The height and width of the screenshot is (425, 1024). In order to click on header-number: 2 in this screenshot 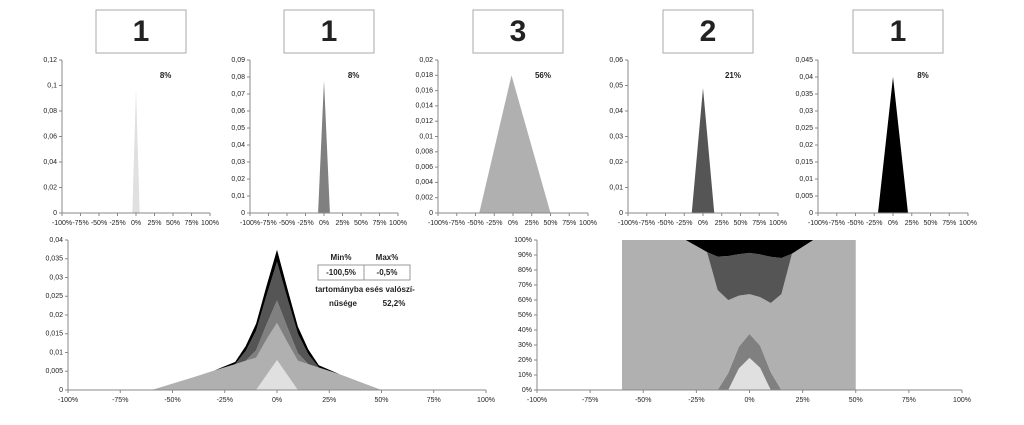, I will do `click(708, 31)`.